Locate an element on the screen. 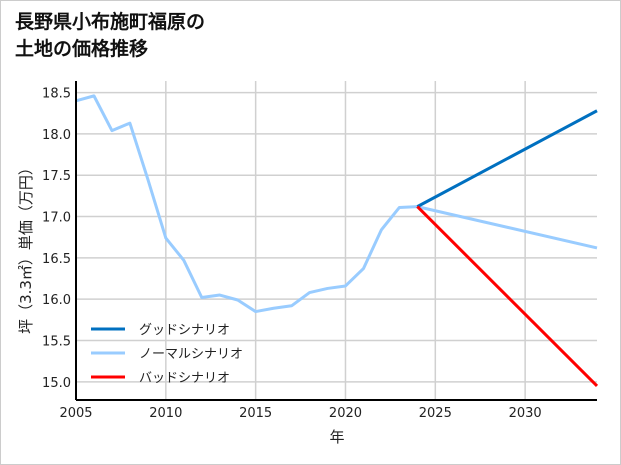  y-tick-label: 15.5 is located at coordinates (56, 341).